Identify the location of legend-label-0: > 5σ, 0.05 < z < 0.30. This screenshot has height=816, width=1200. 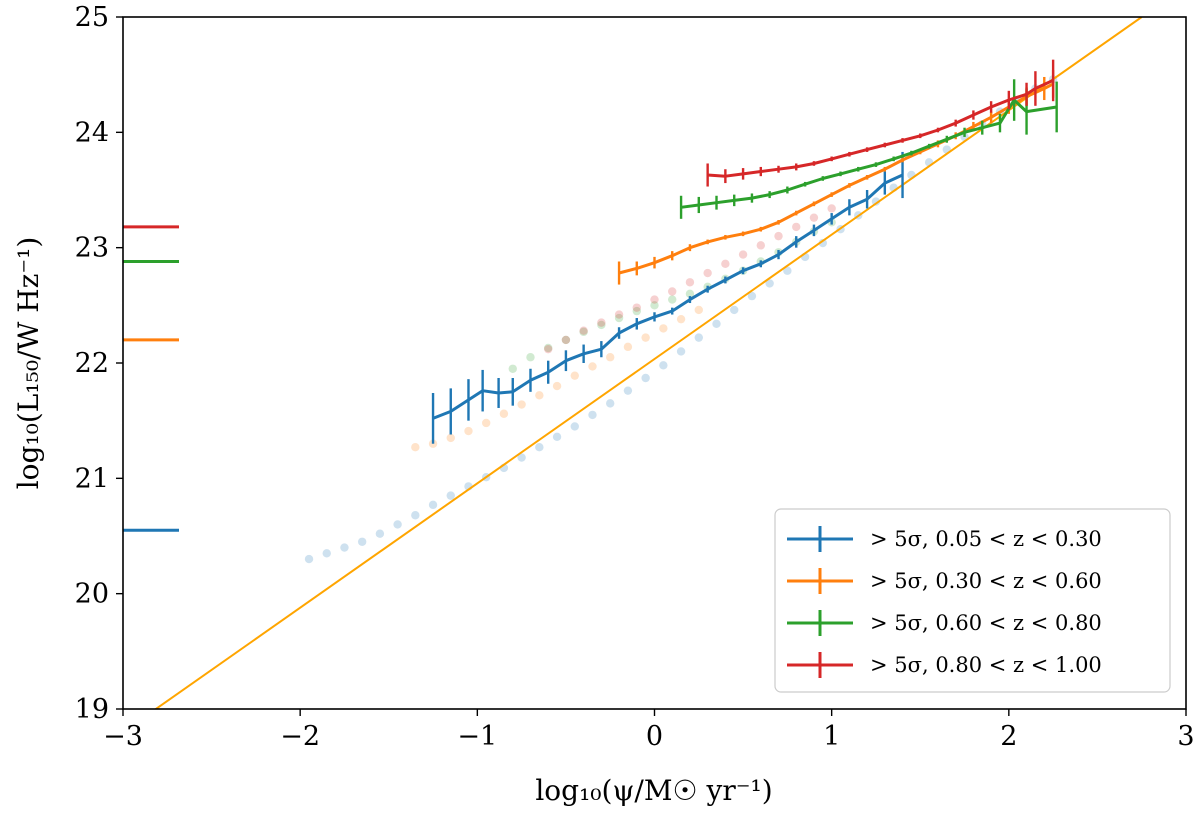
(986, 539).